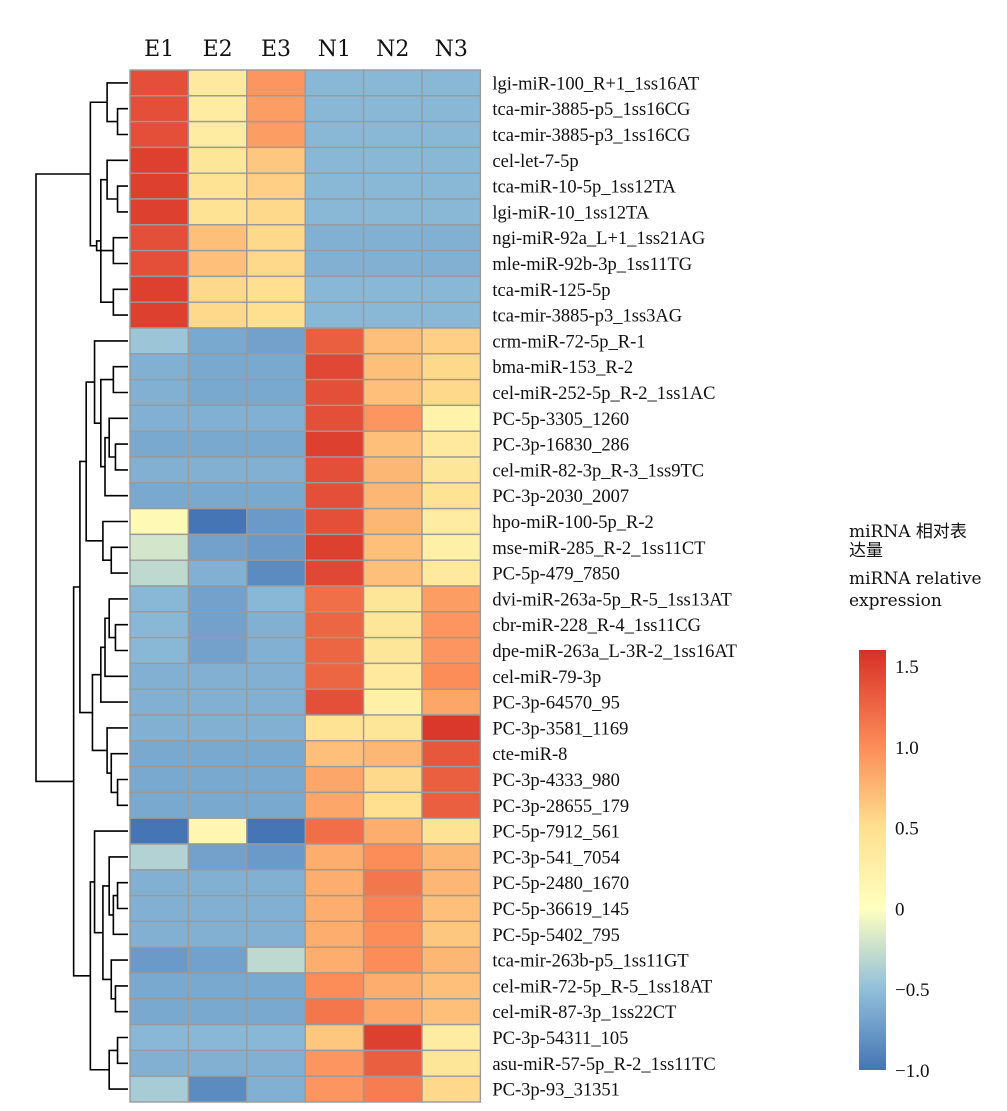  What do you see at coordinates (591, 110) in the screenshot?
I see `row-label: tca-mir-3885-p5_1ss16CG` at bounding box center [591, 110].